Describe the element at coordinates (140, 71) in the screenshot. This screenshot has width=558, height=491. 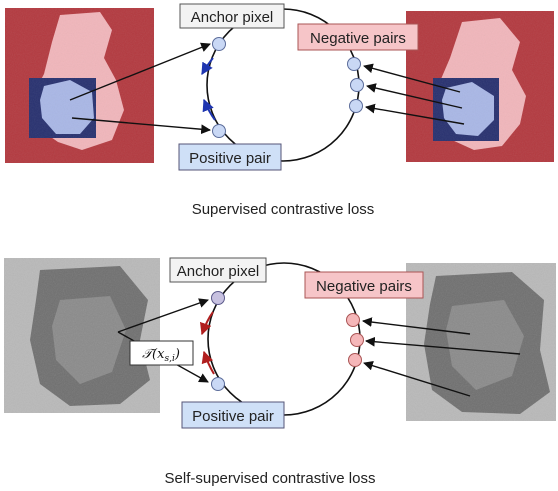
I see `top-arrow-to-anchor` at that location.